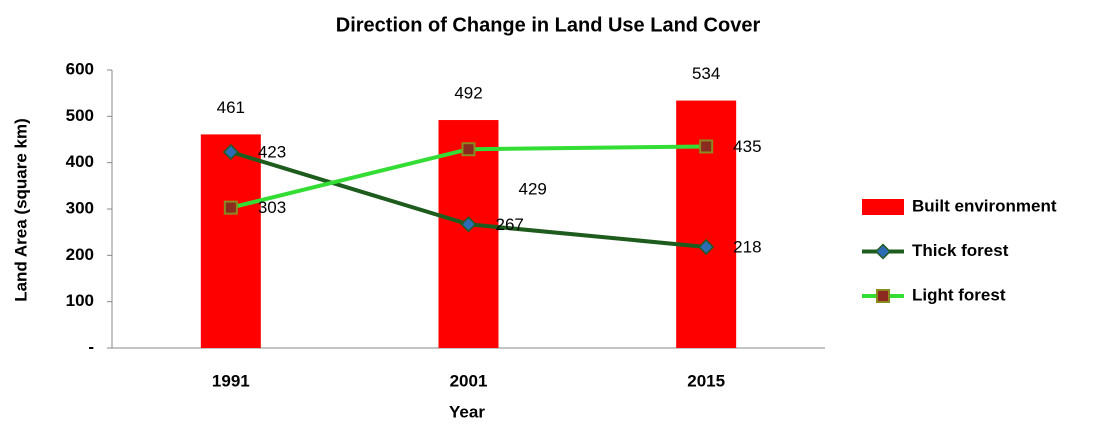 The image size is (1097, 425). I want to click on y-tick-label: 500, so click(80, 115).